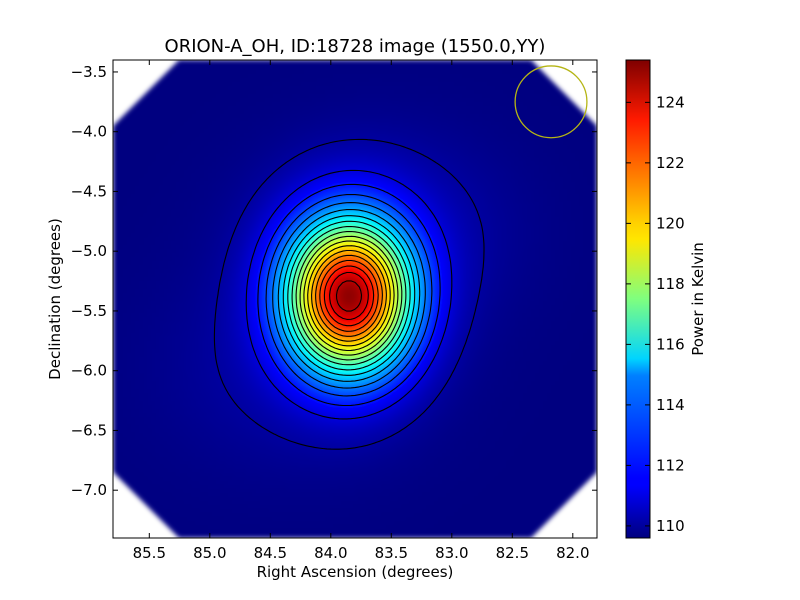 This screenshot has height=600, width=800. What do you see at coordinates (638, 299) in the screenshot?
I see `colorbar-gradient` at bounding box center [638, 299].